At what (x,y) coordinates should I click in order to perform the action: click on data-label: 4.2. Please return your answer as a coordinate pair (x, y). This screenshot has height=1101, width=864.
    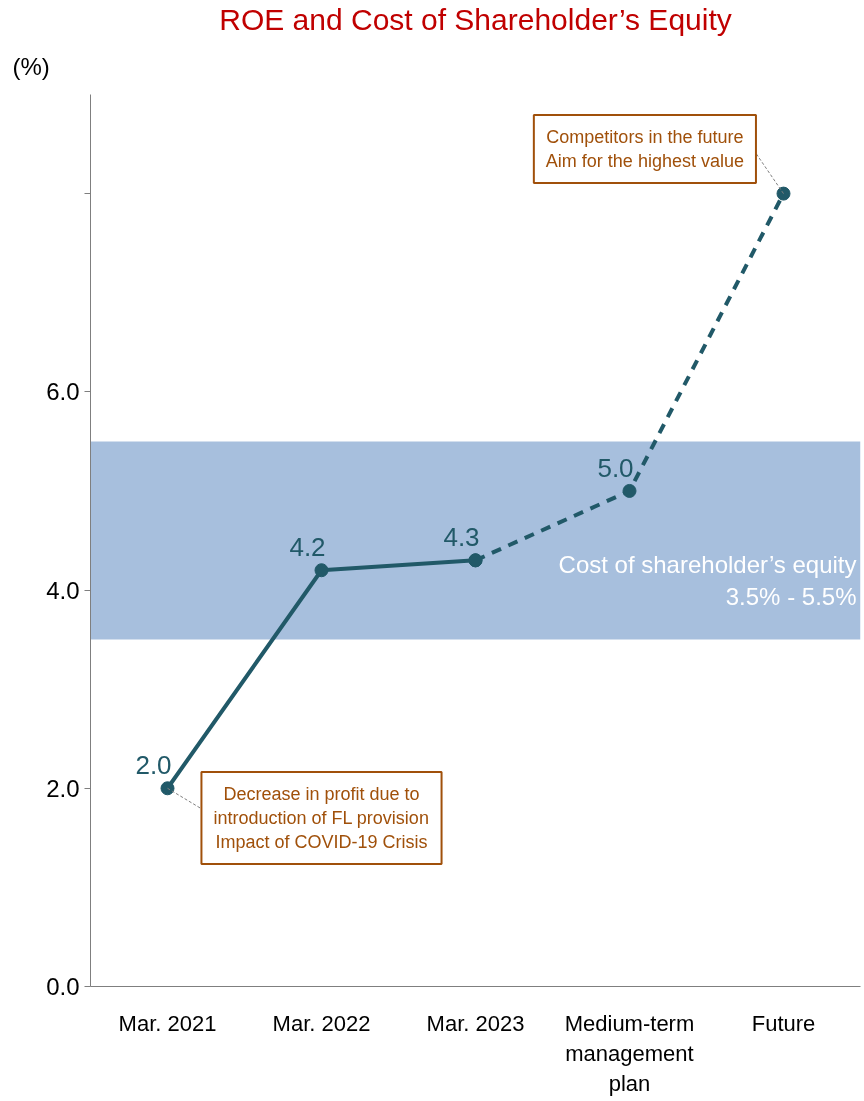
    Looking at the image, I should click on (307, 547).